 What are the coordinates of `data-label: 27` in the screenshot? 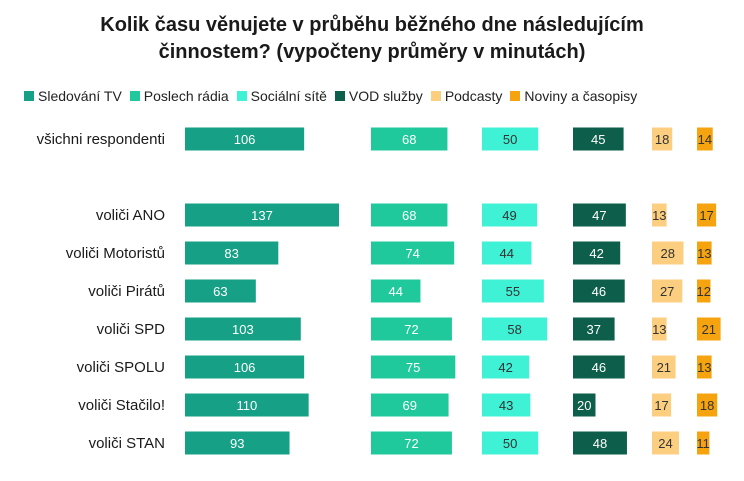 It's located at (667, 291).